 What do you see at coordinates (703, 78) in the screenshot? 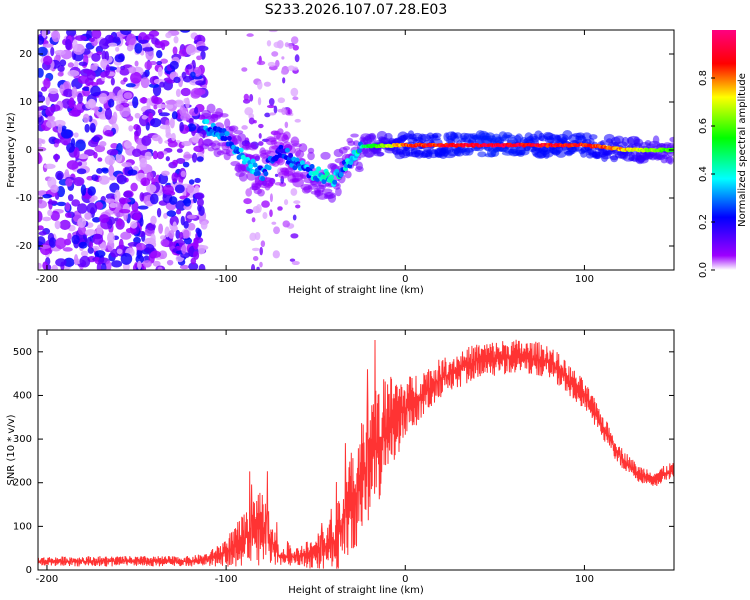
I see `colorbar-tick-label: 0.8` at bounding box center [703, 78].